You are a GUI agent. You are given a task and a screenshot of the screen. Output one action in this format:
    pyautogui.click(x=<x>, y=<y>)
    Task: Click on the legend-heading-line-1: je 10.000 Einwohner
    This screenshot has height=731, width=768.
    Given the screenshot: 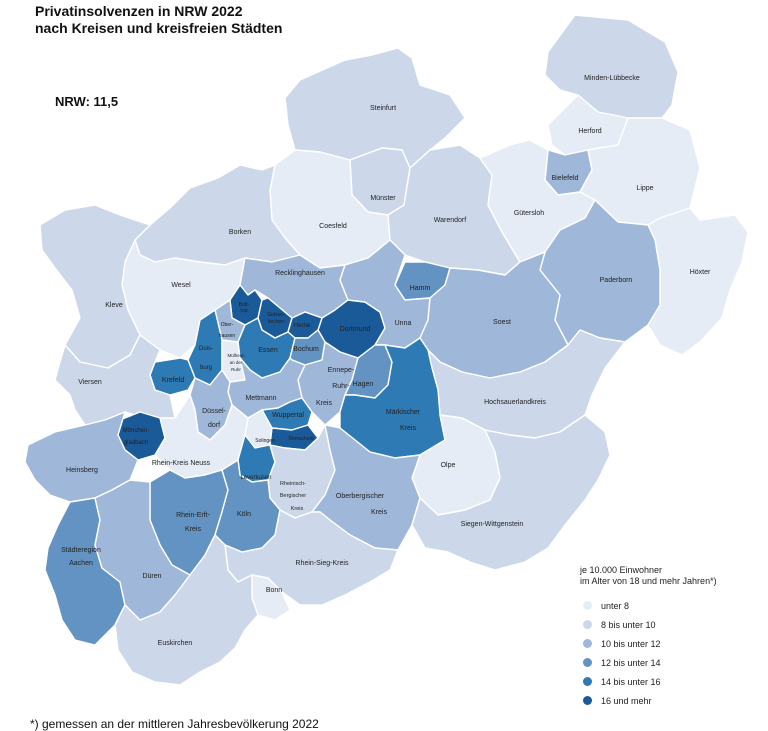 What is the action you would take?
    pyautogui.click(x=621, y=570)
    